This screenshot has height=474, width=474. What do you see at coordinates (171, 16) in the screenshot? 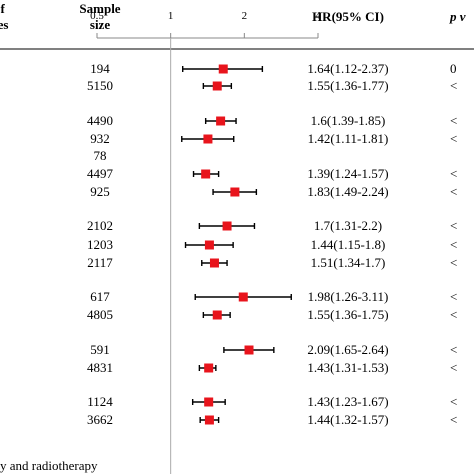
I see `x-axis-tick-label: 1` at bounding box center [171, 16].